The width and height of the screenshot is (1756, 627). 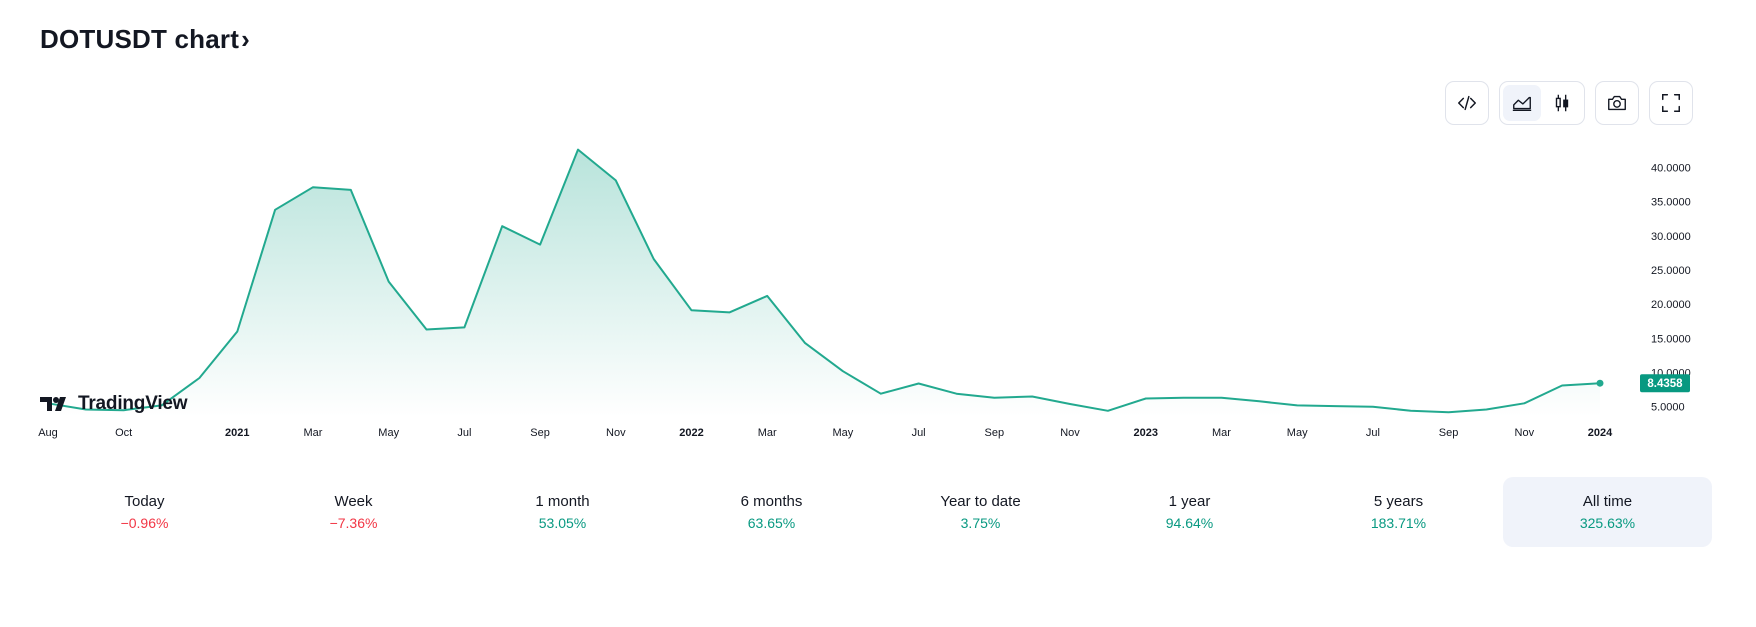 What do you see at coordinates (1668, 408) in the screenshot?
I see `y-tick-label: 5.0000` at bounding box center [1668, 408].